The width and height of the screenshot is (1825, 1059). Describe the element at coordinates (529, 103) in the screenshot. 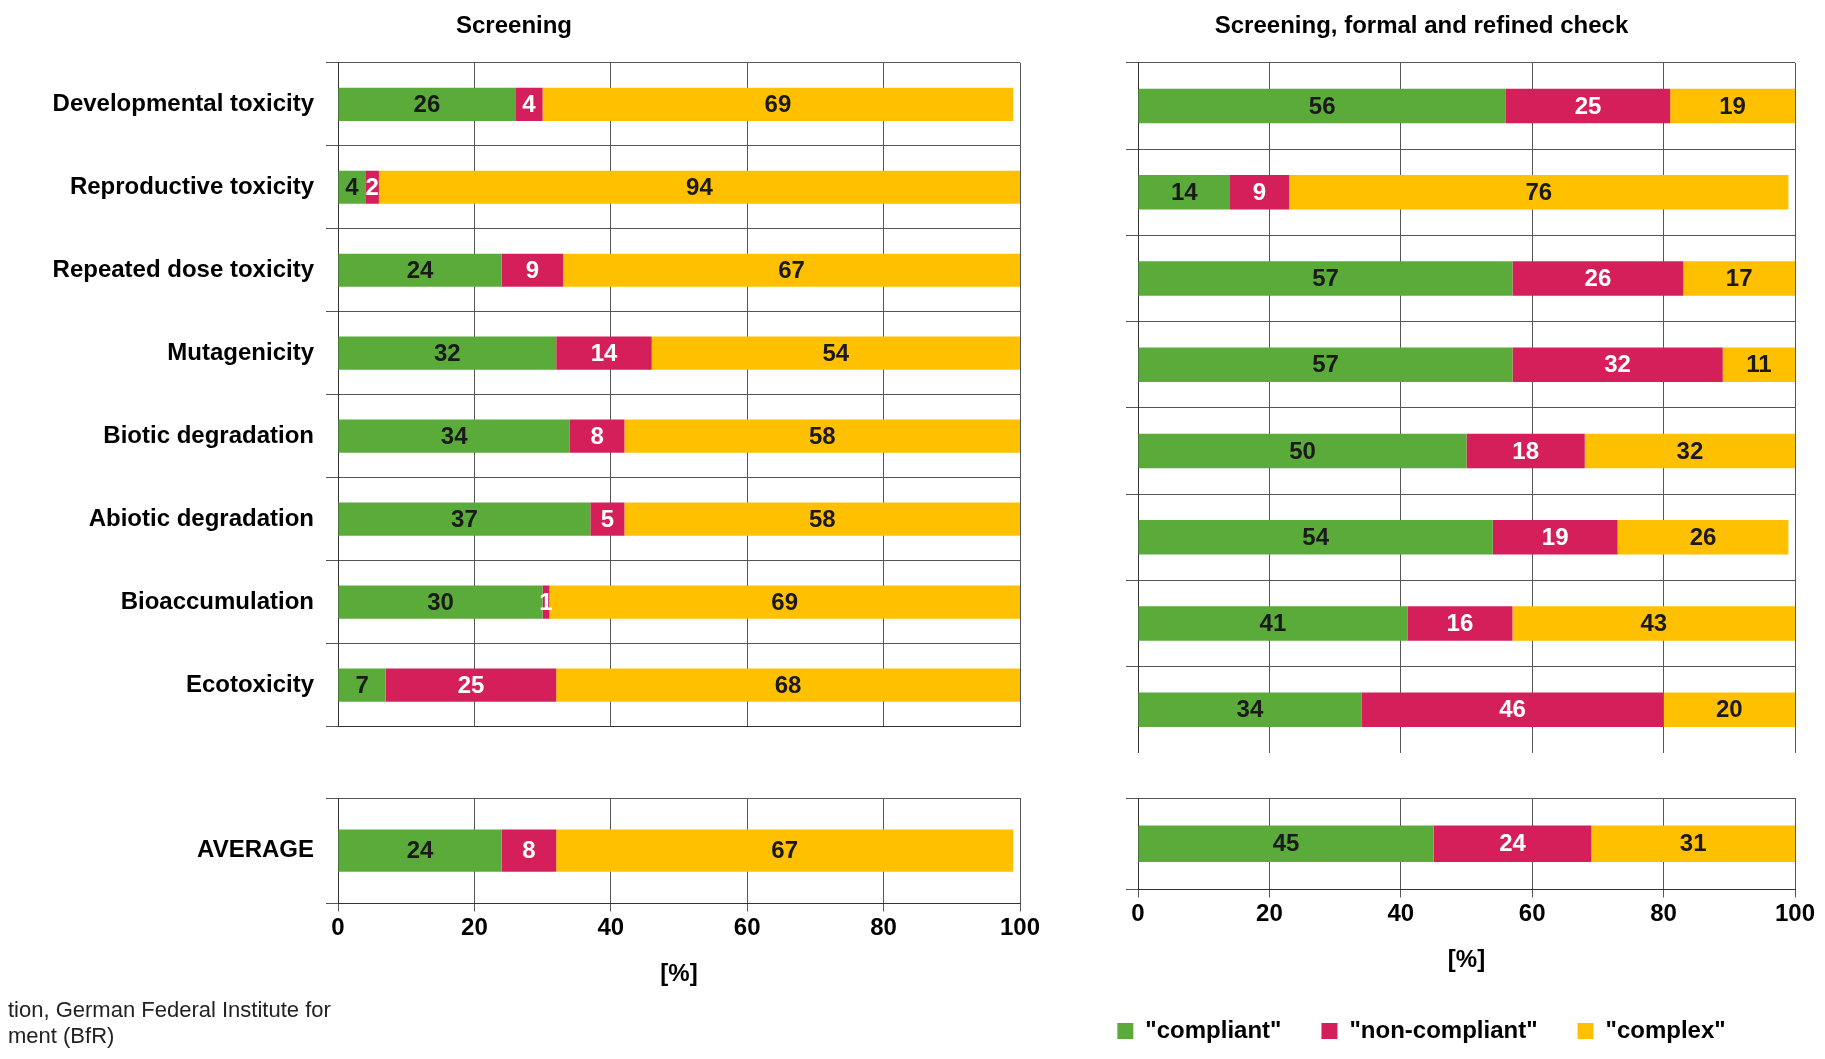

I see `data-label: 4` at that location.